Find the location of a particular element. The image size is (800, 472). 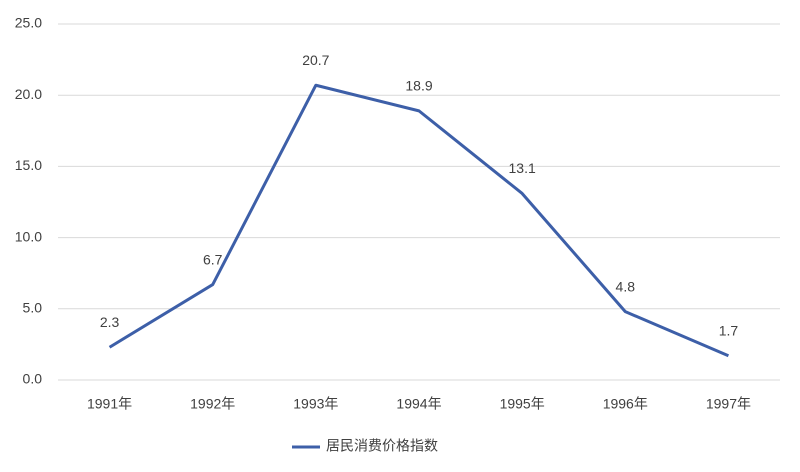

y-tick-label: 20.0 is located at coordinates (28, 94).